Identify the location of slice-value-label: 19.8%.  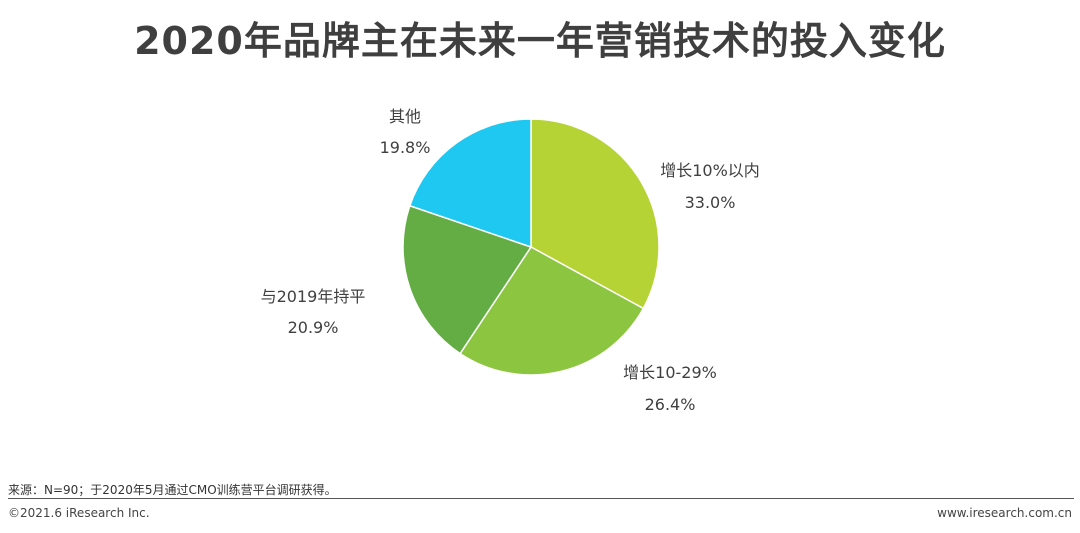
(405, 147).